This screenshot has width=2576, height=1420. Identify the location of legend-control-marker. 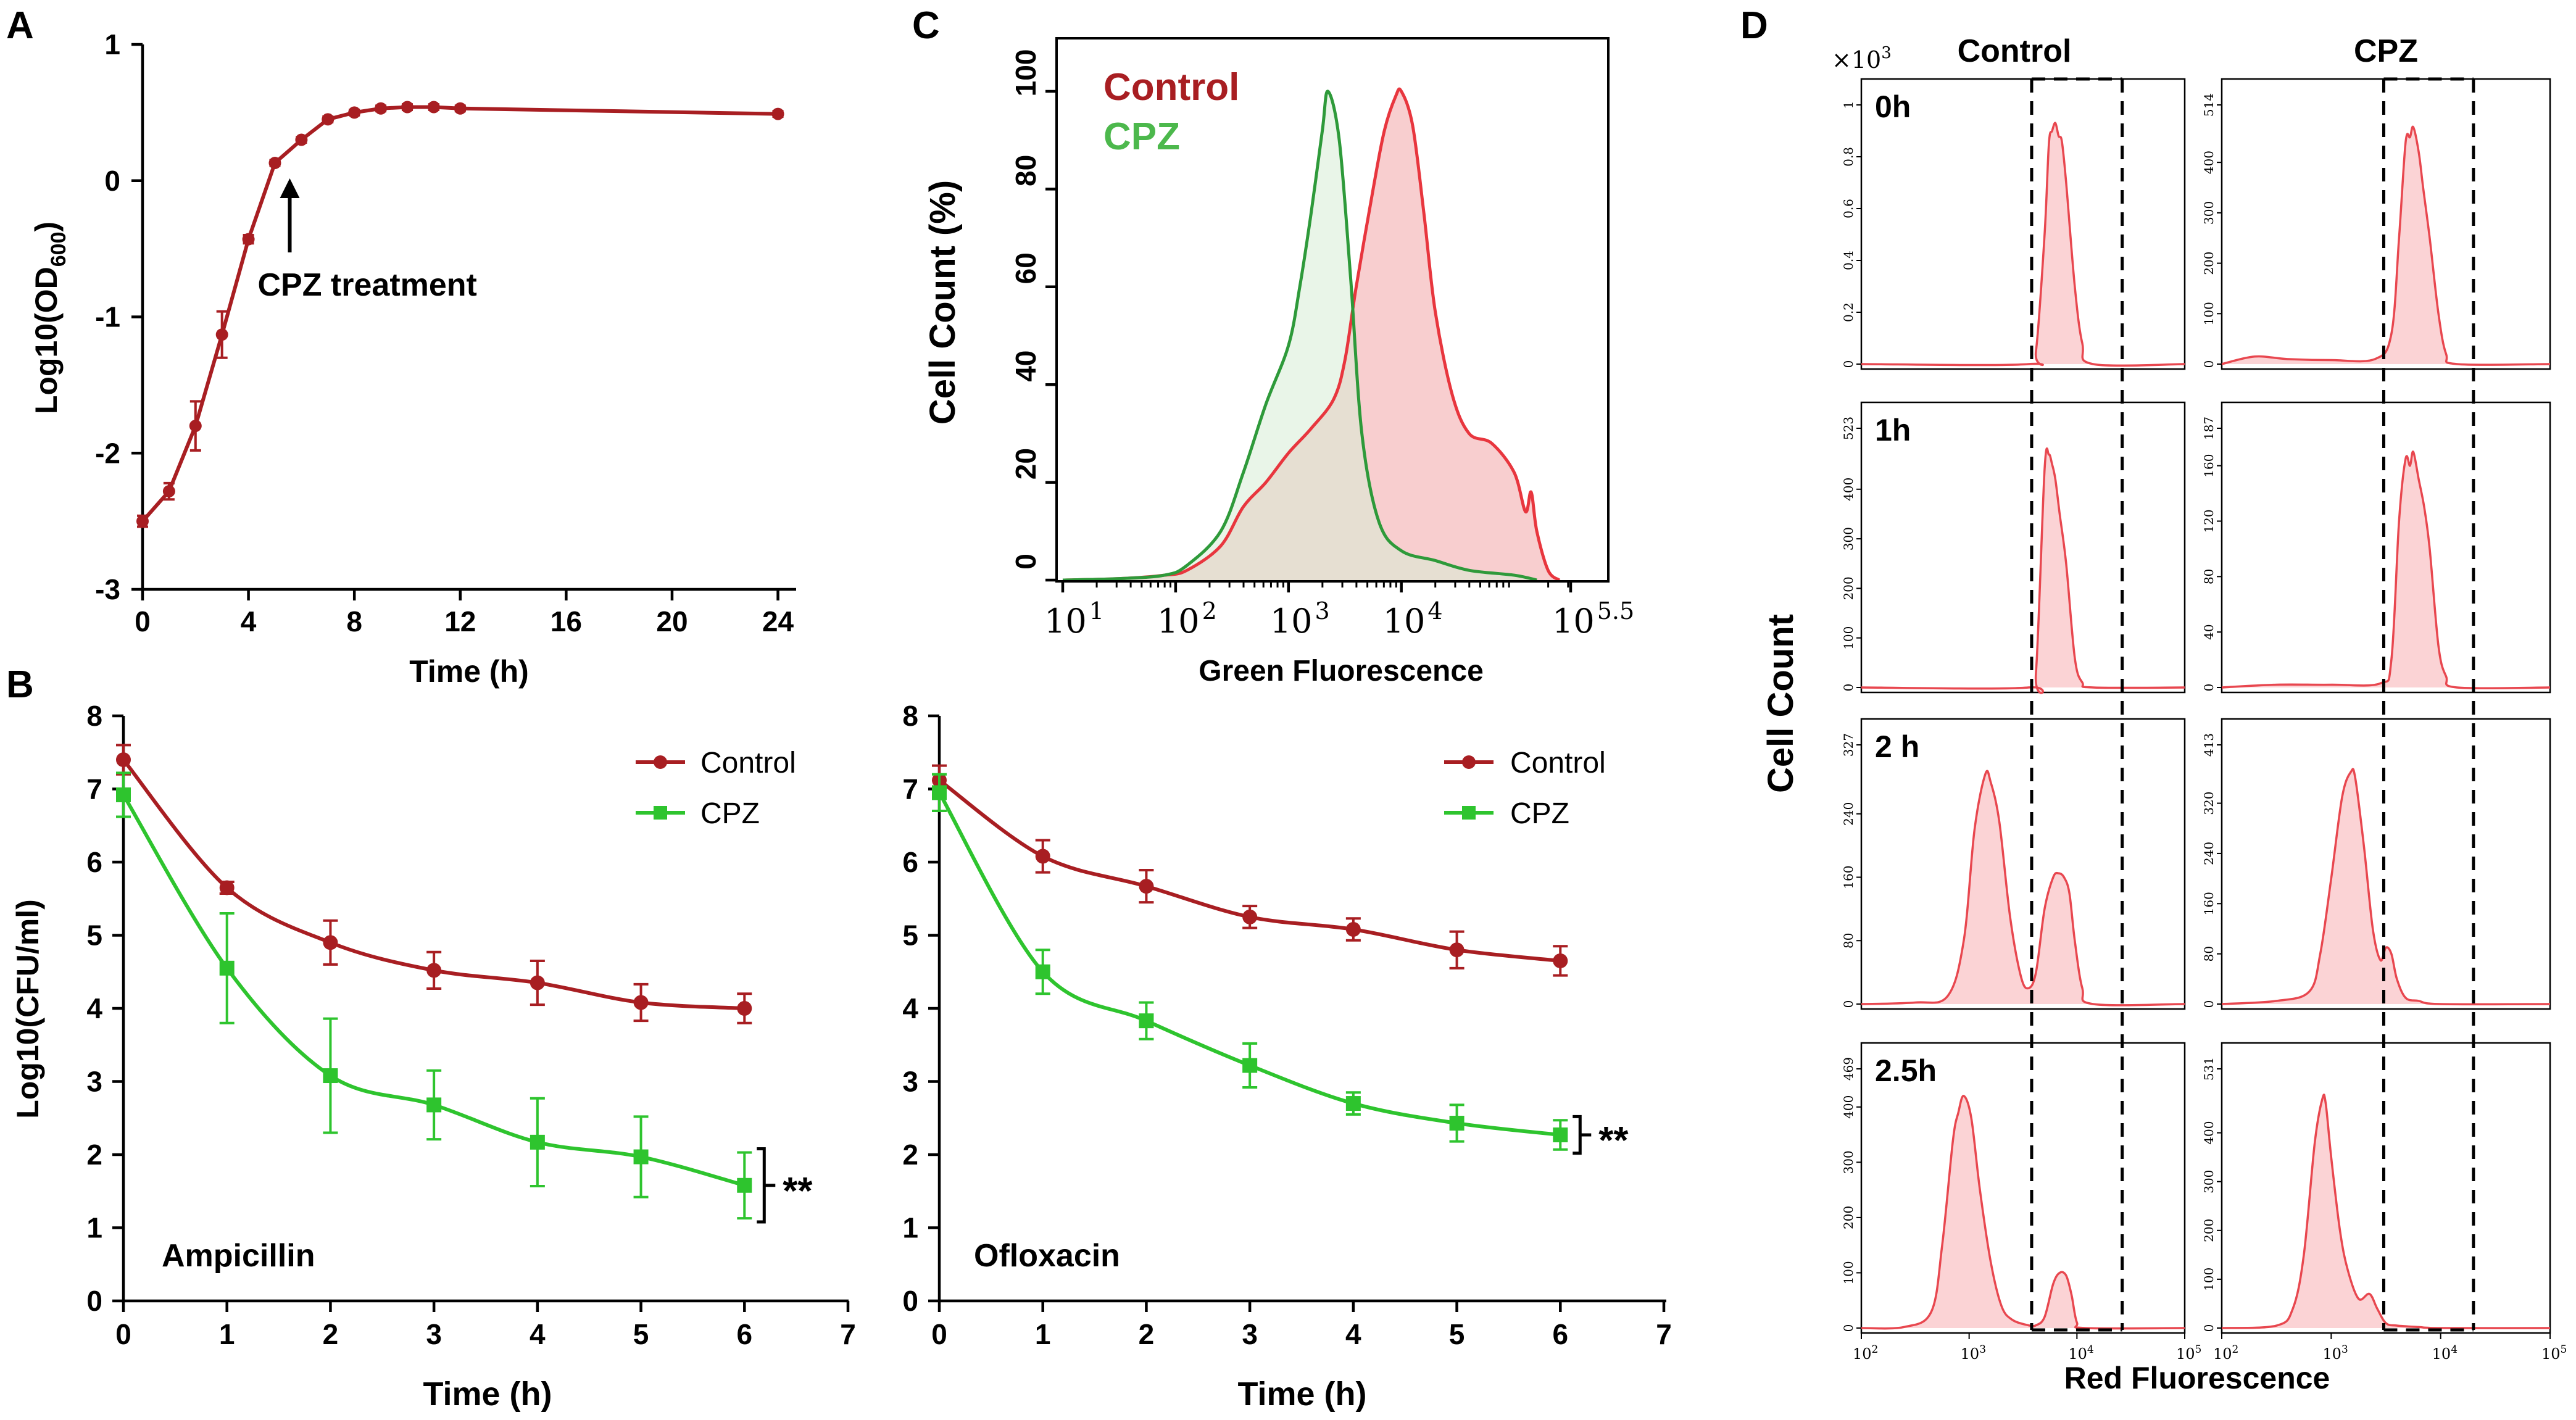
(1469, 762).